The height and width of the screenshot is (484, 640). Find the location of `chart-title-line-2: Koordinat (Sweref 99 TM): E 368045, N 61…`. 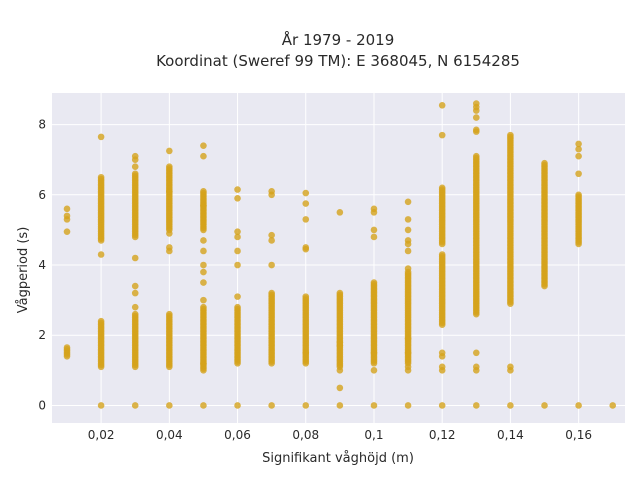

chart-title-line-2: Koordinat (Sweref 99 TM): E 368045, N 61… is located at coordinates (338, 61).